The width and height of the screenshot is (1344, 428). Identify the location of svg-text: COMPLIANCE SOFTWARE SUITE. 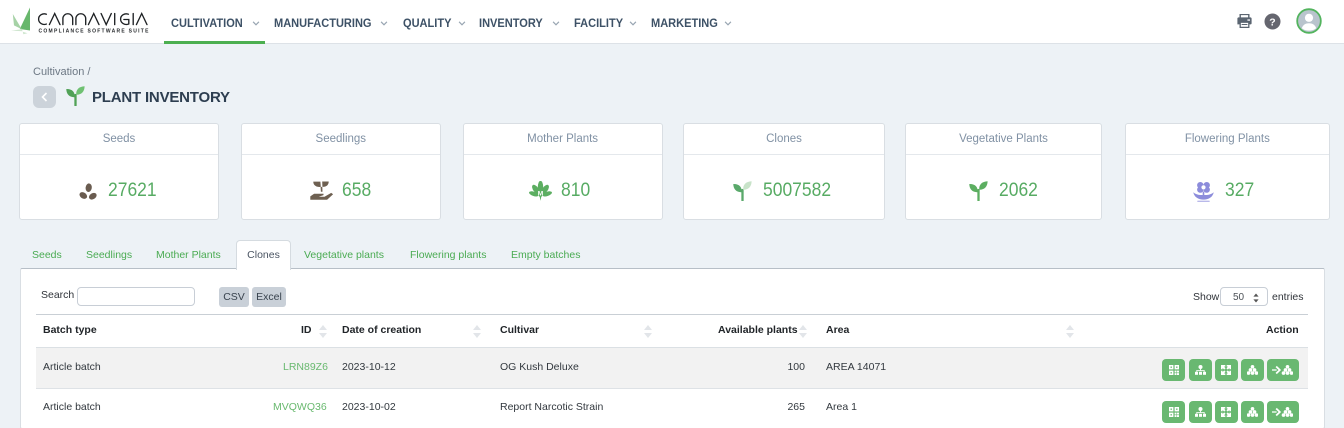
(94, 31).